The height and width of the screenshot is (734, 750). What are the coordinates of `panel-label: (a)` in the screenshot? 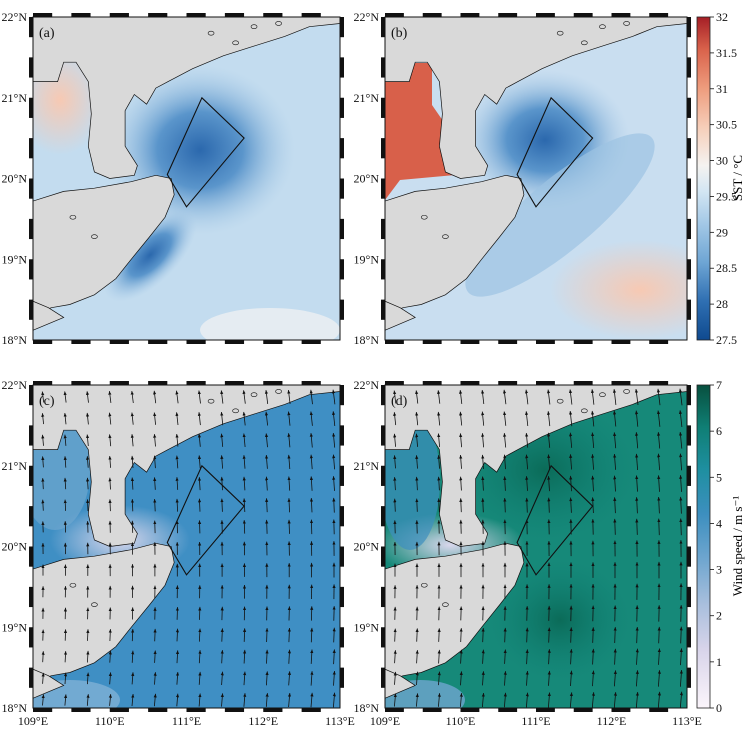 It's located at (47, 33).